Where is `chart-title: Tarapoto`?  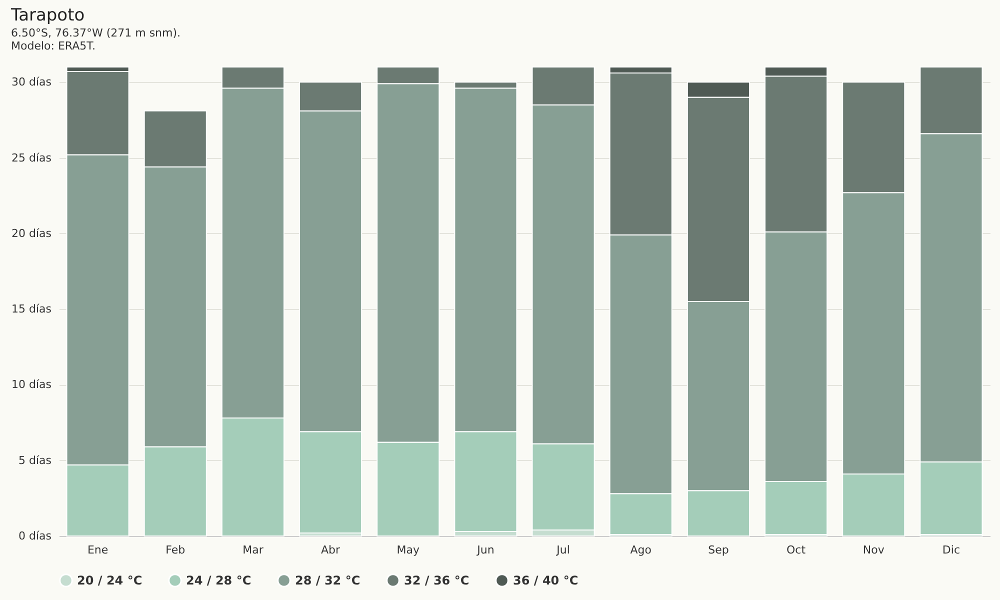 chart-title: Tarapoto is located at coordinates (47, 16).